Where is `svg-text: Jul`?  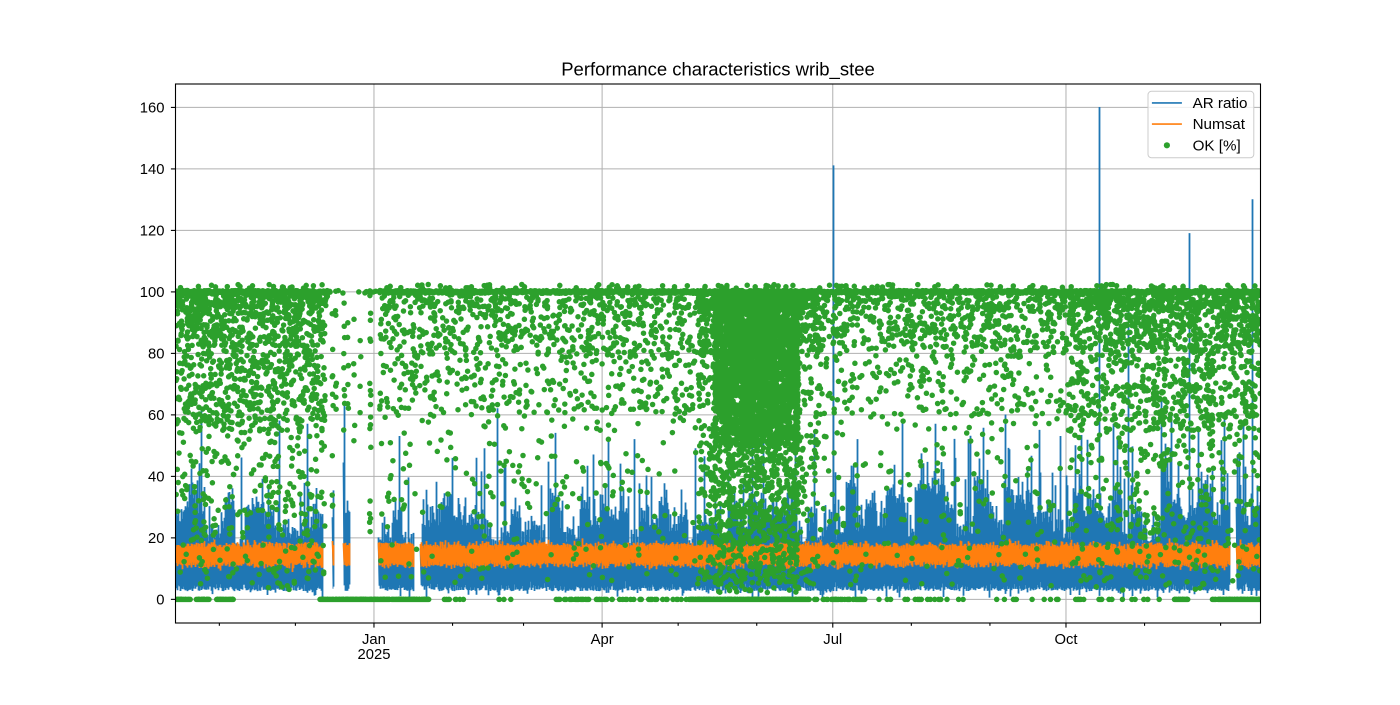 svg-text: Jul is located at coordinates (832, 640).